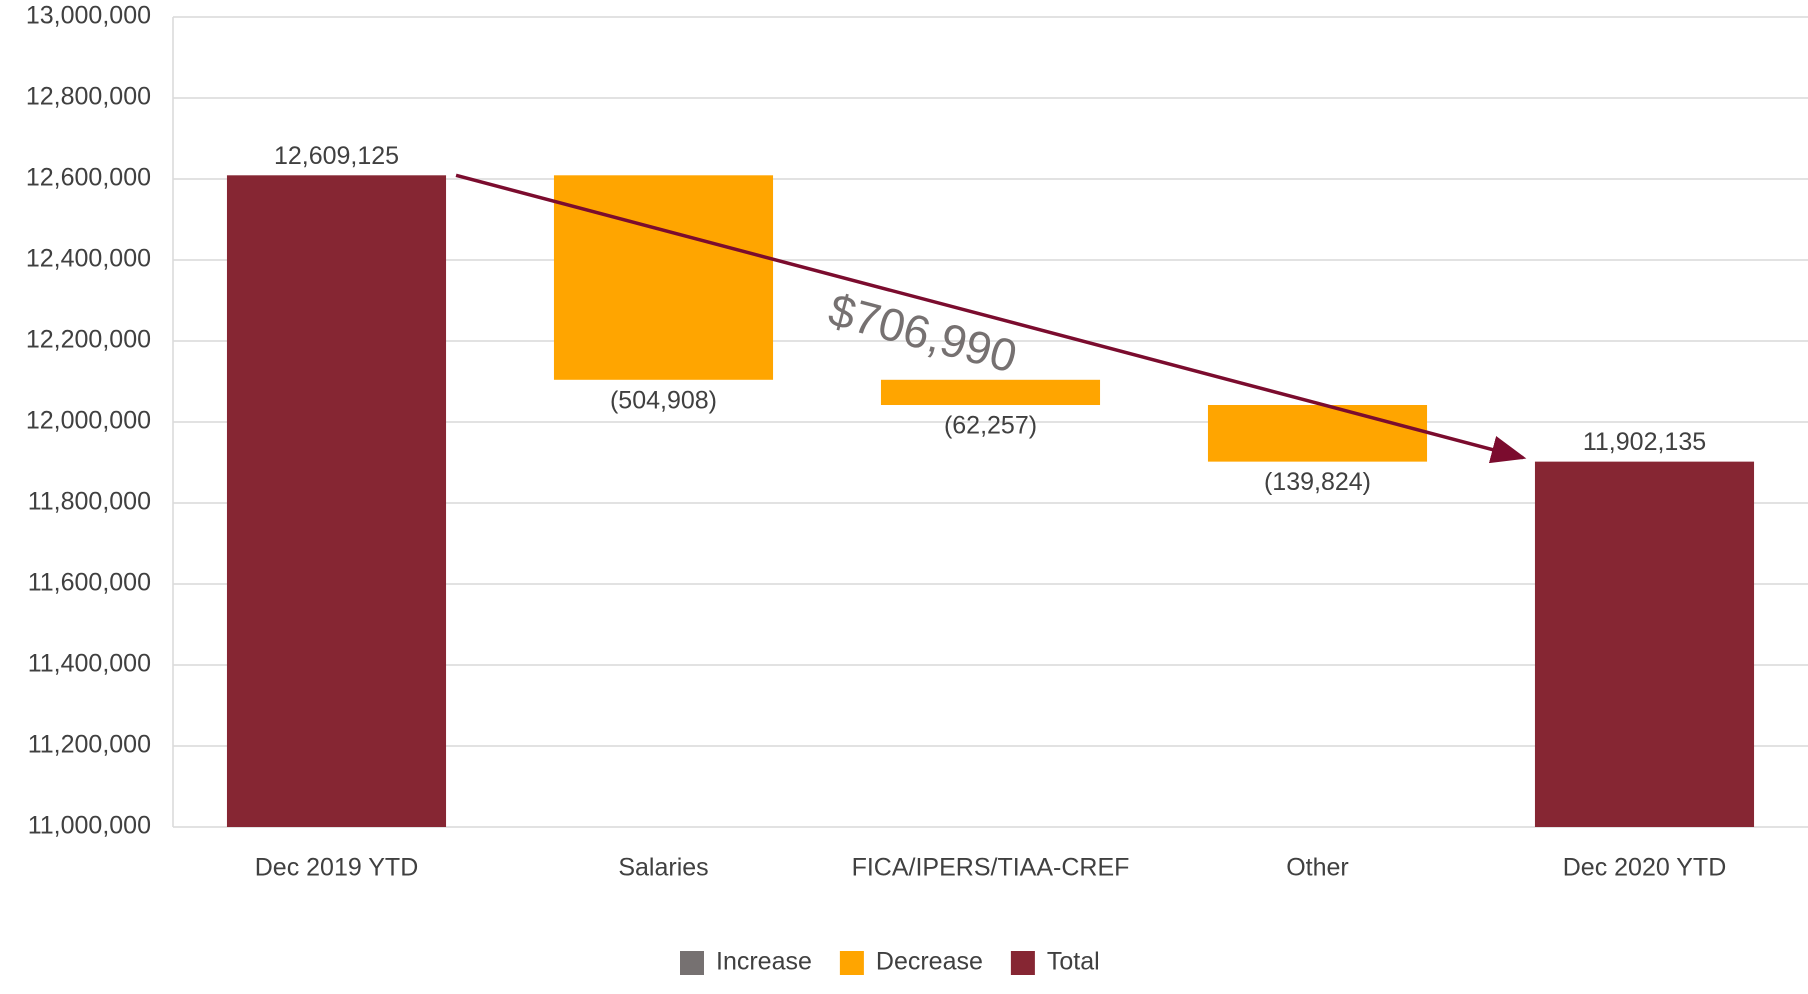 This screenshot has width=1808, height=994. I want to click on data-label: (504,908), so click(663, 400).